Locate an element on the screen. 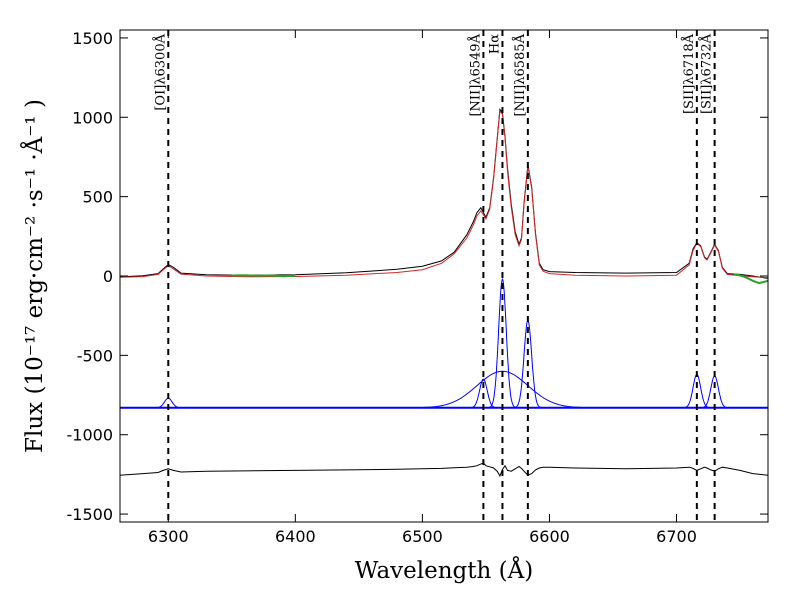 This screenshot has width=800, height=600. x-tick-label: 6400 is located at coordinates (295, 536).